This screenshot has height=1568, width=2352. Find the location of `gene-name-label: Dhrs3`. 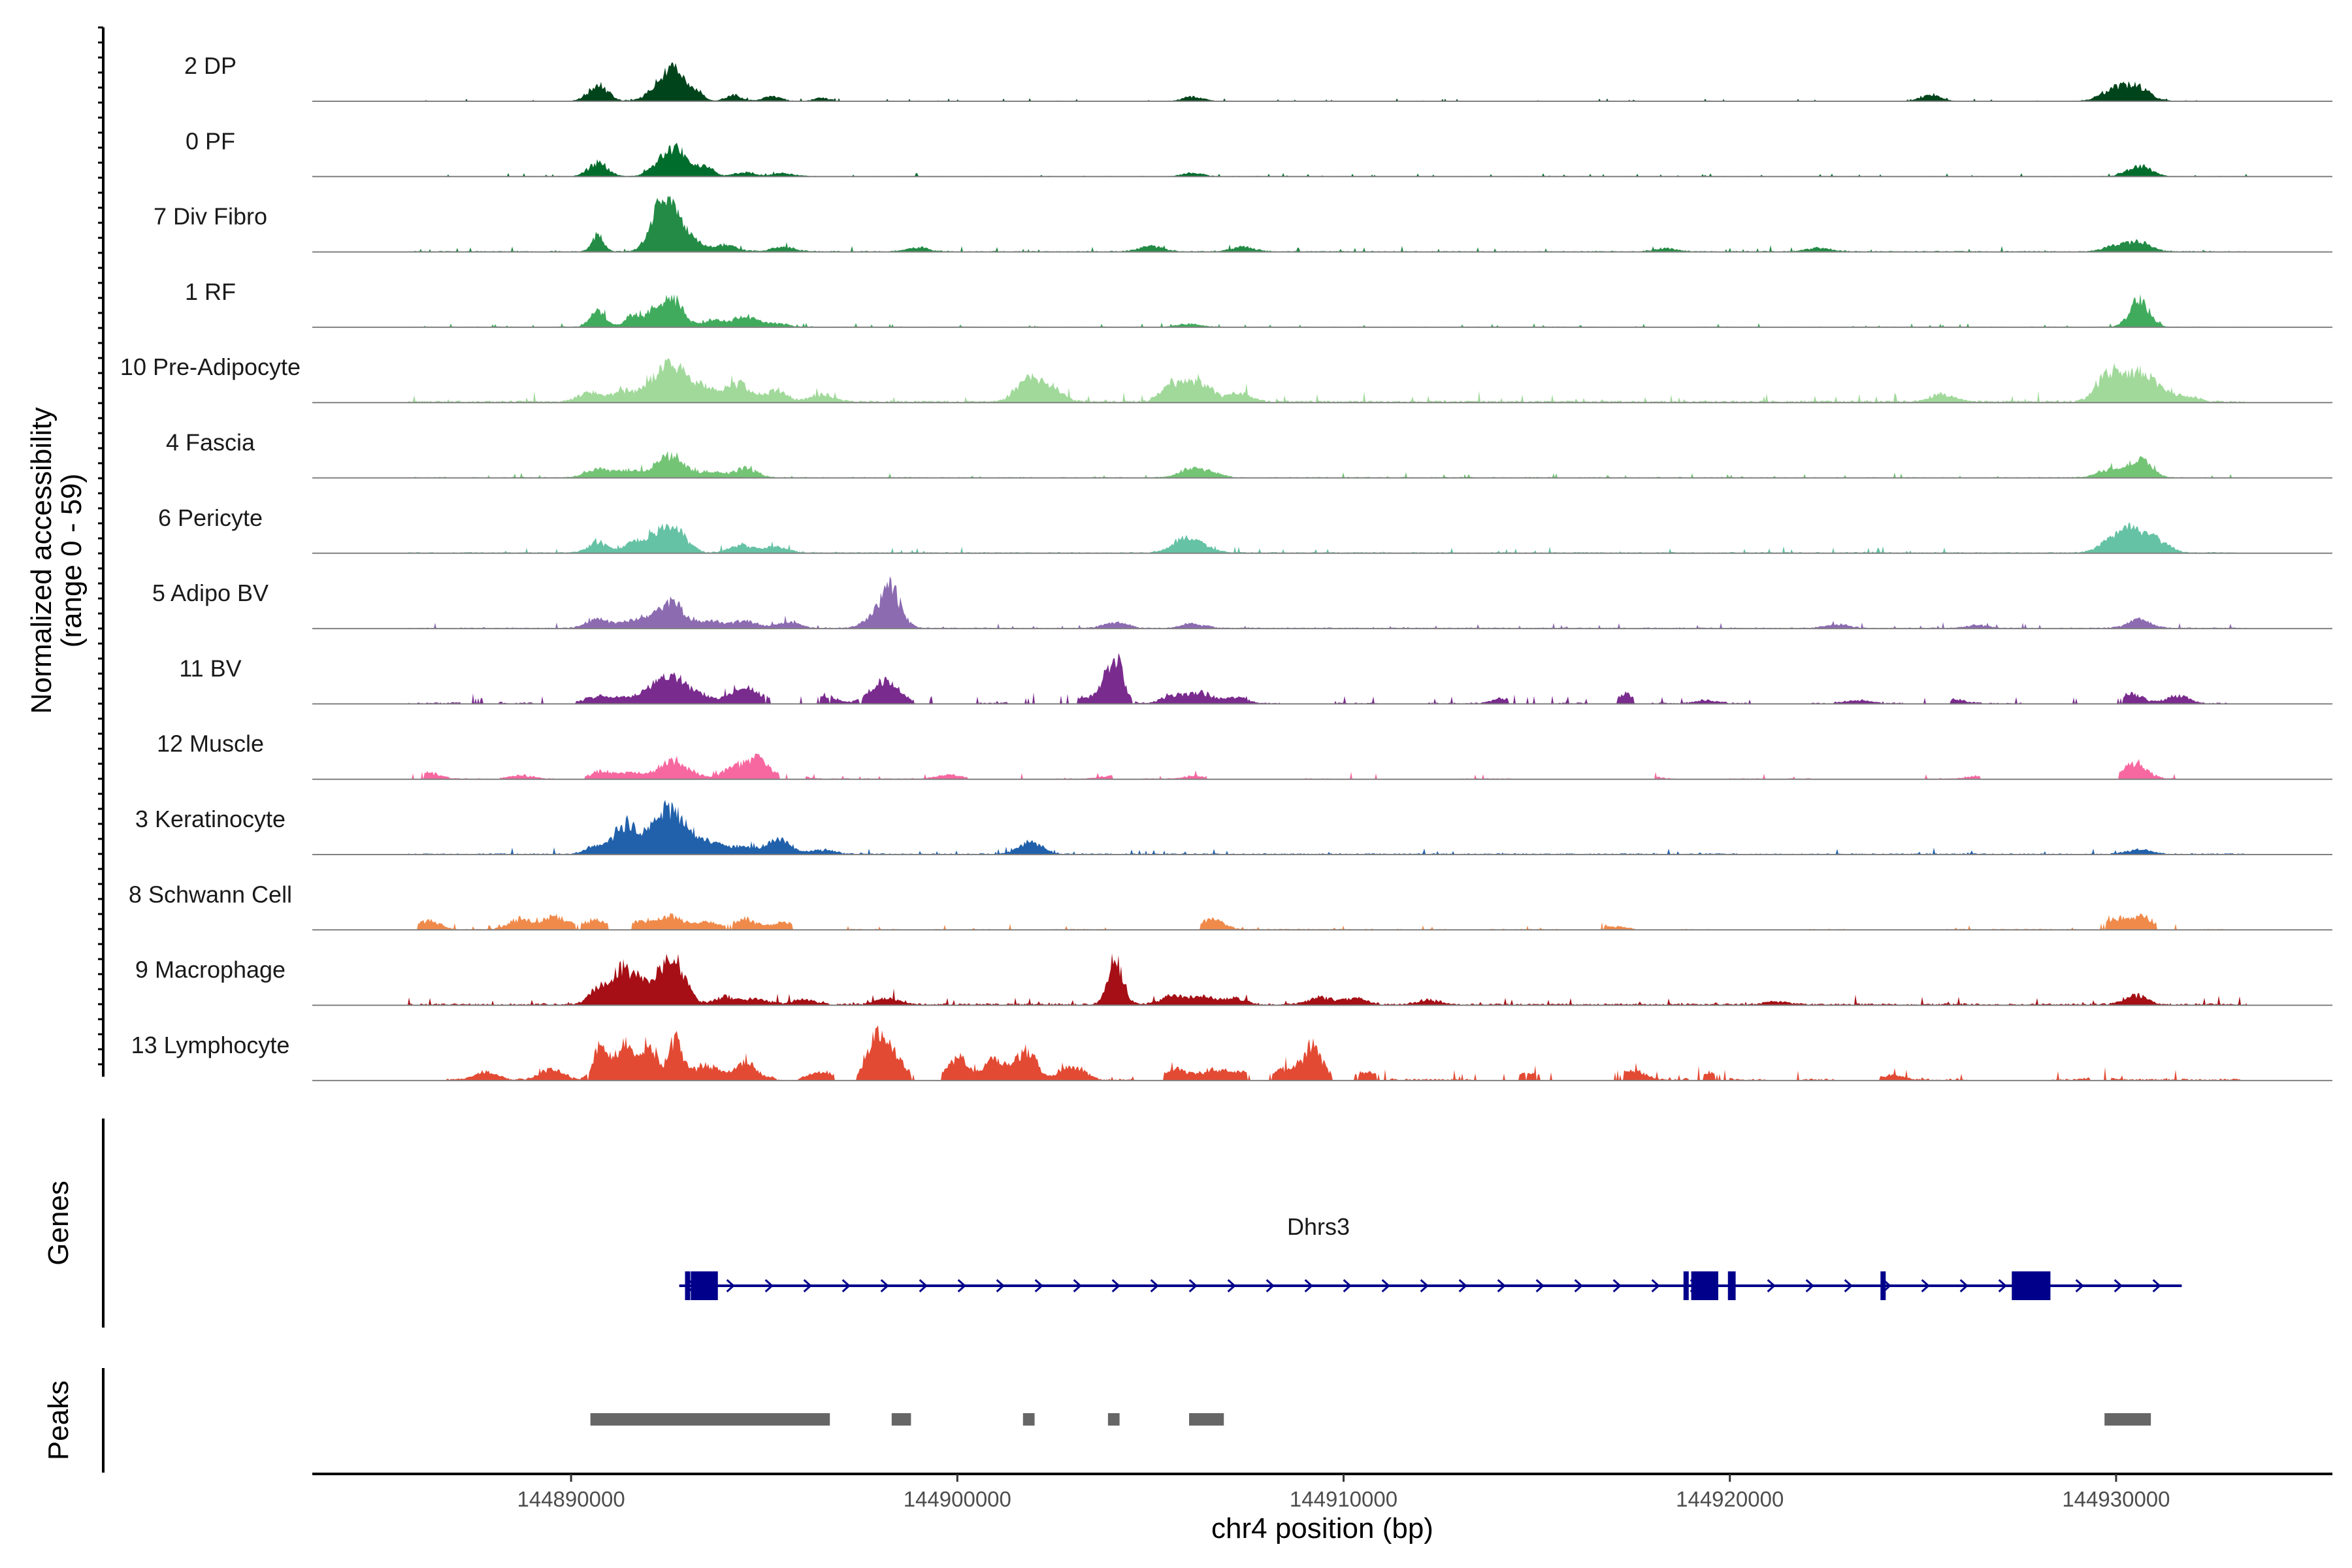

gene-name-label: Dhrs3 is located at coordinates (1318, 1226).